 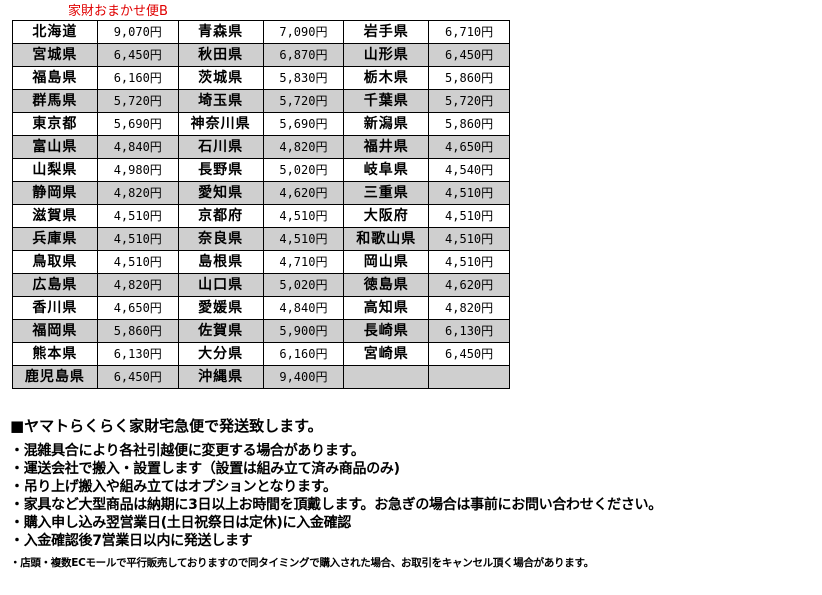 What do you see at coordinates (469, 170) in the screenshot?
I see `price-cell: 4,540円` at bounding box center [469, 170].